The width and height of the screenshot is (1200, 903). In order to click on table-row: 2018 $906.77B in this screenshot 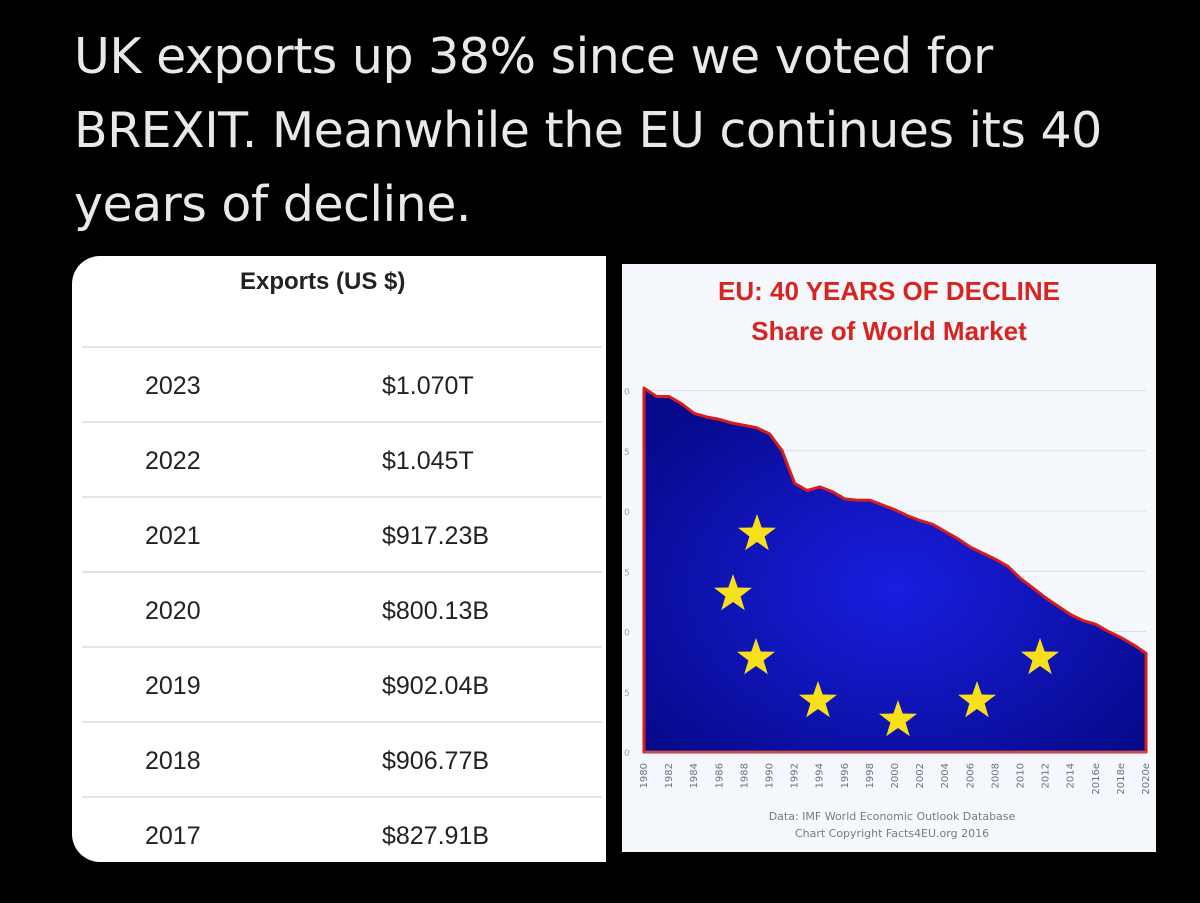, I will do `click(342, 759)`.